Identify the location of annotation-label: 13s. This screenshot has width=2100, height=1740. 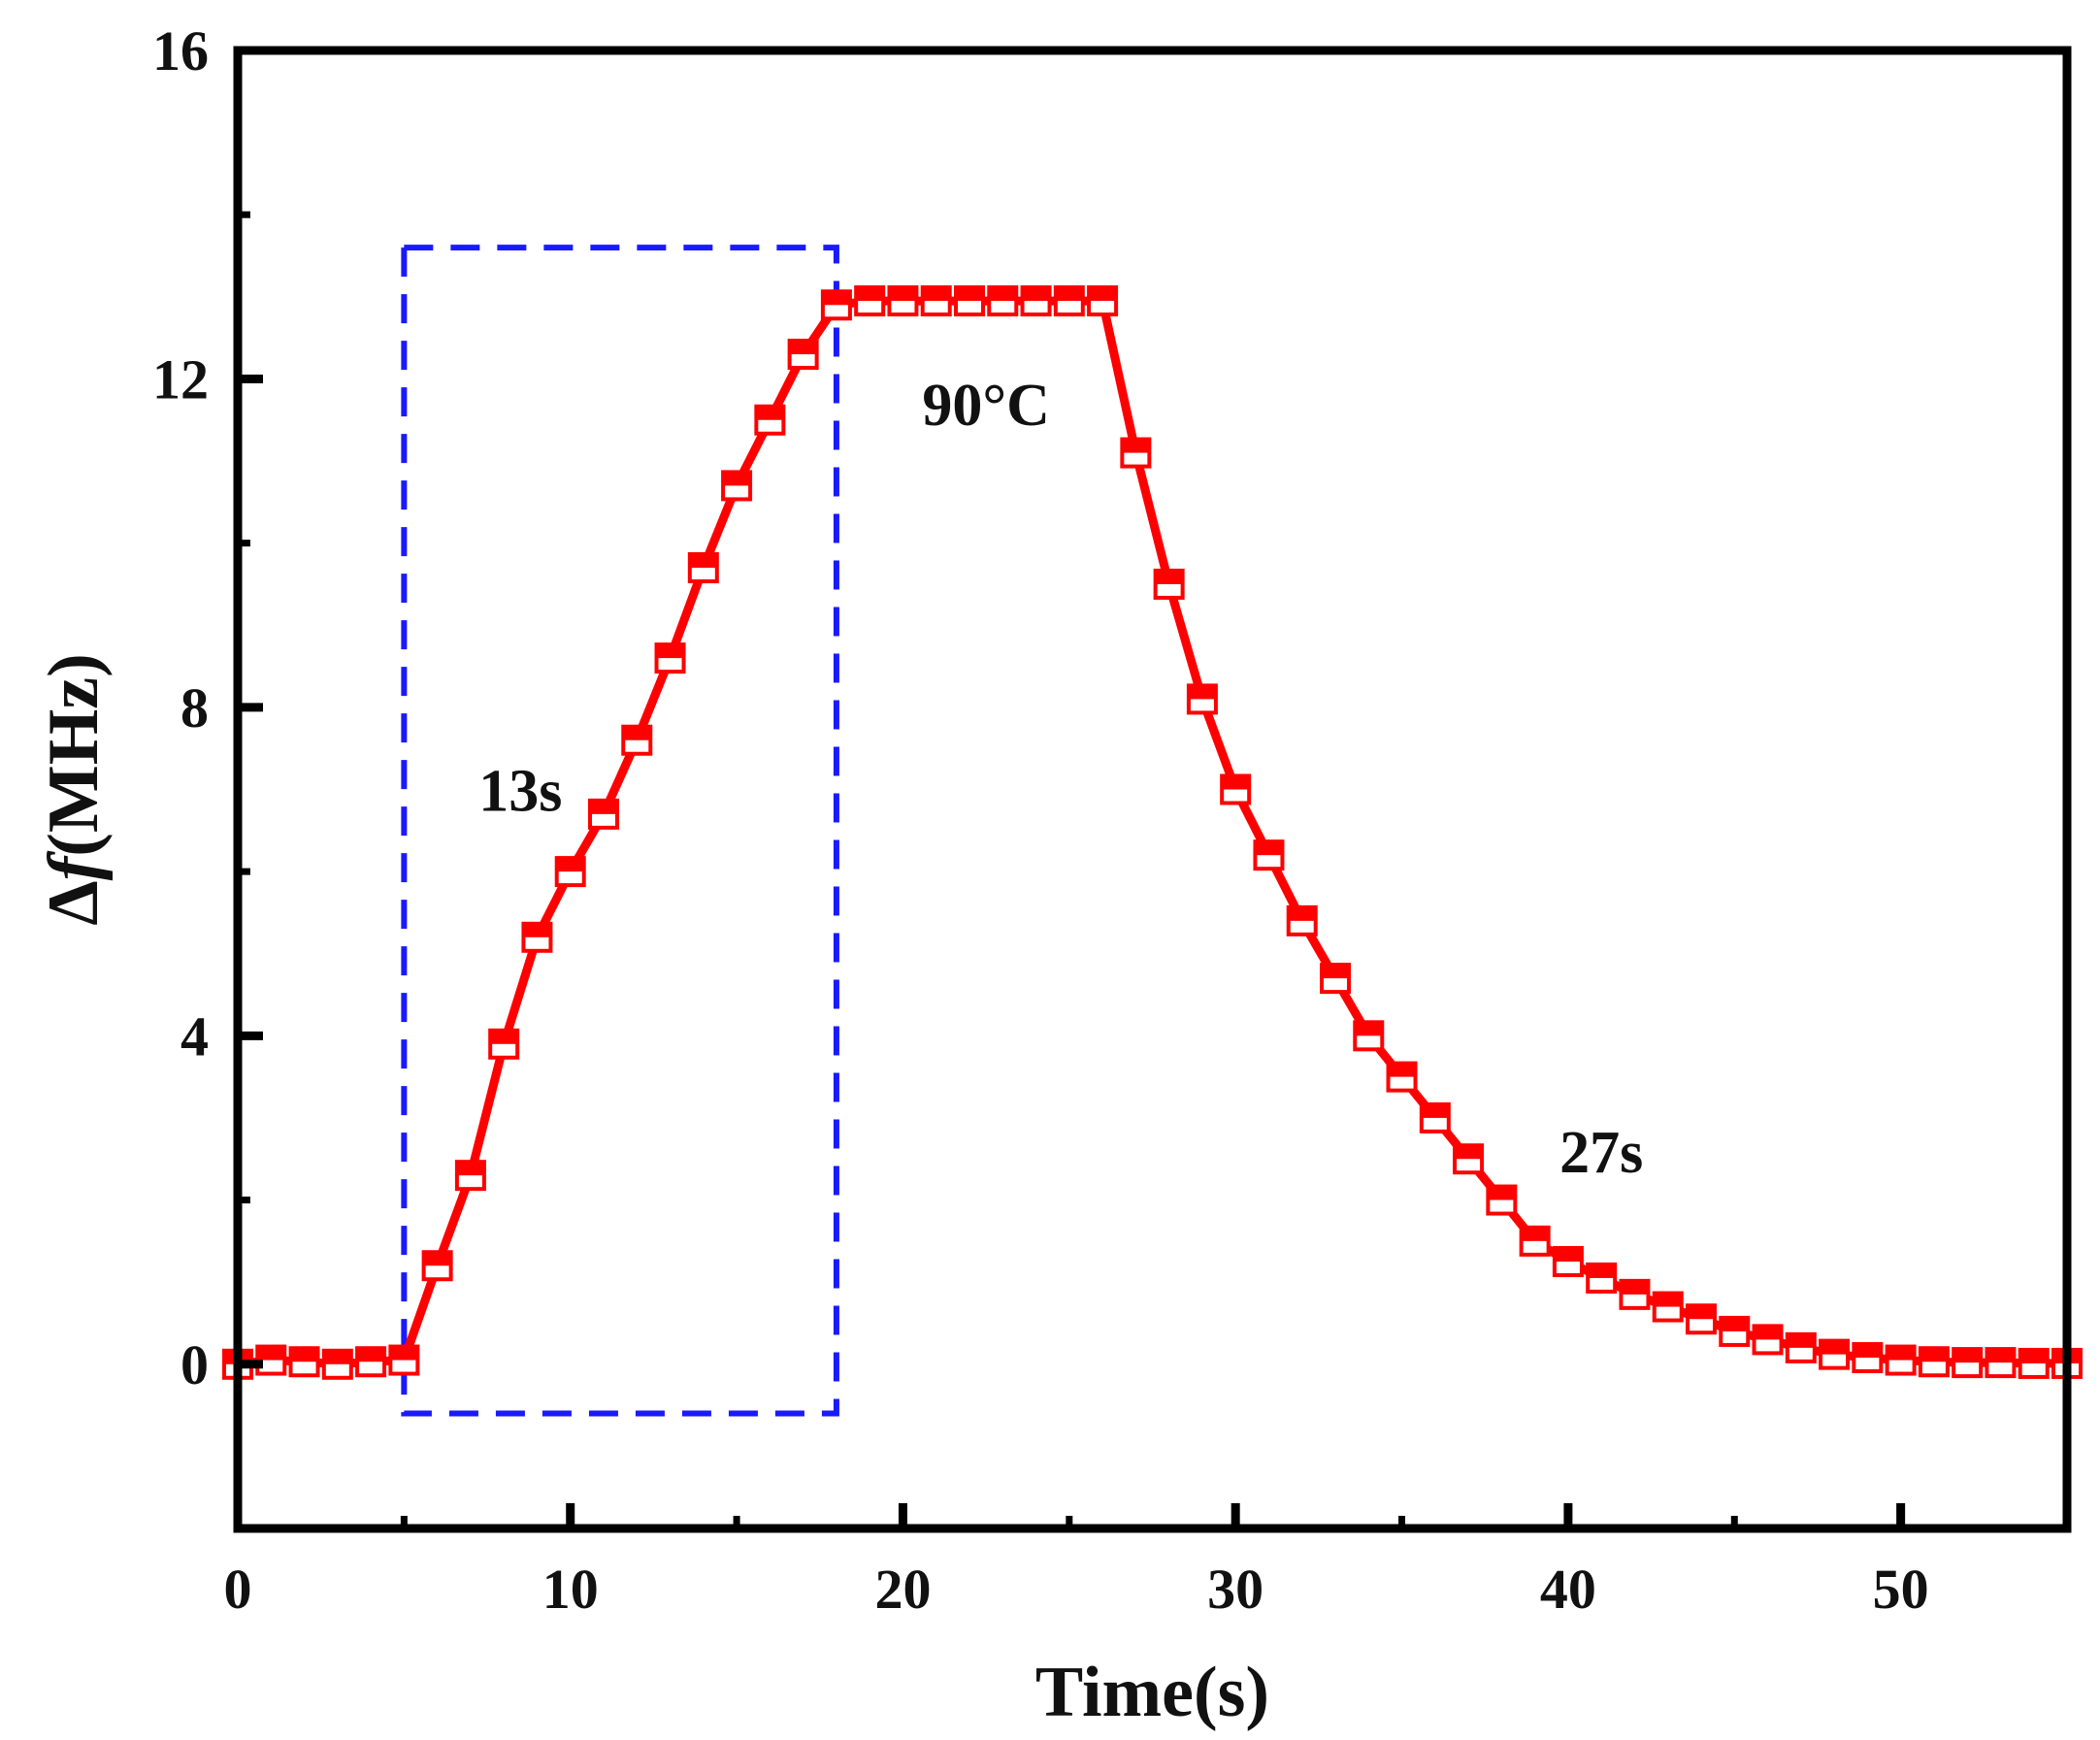
(520, 792).